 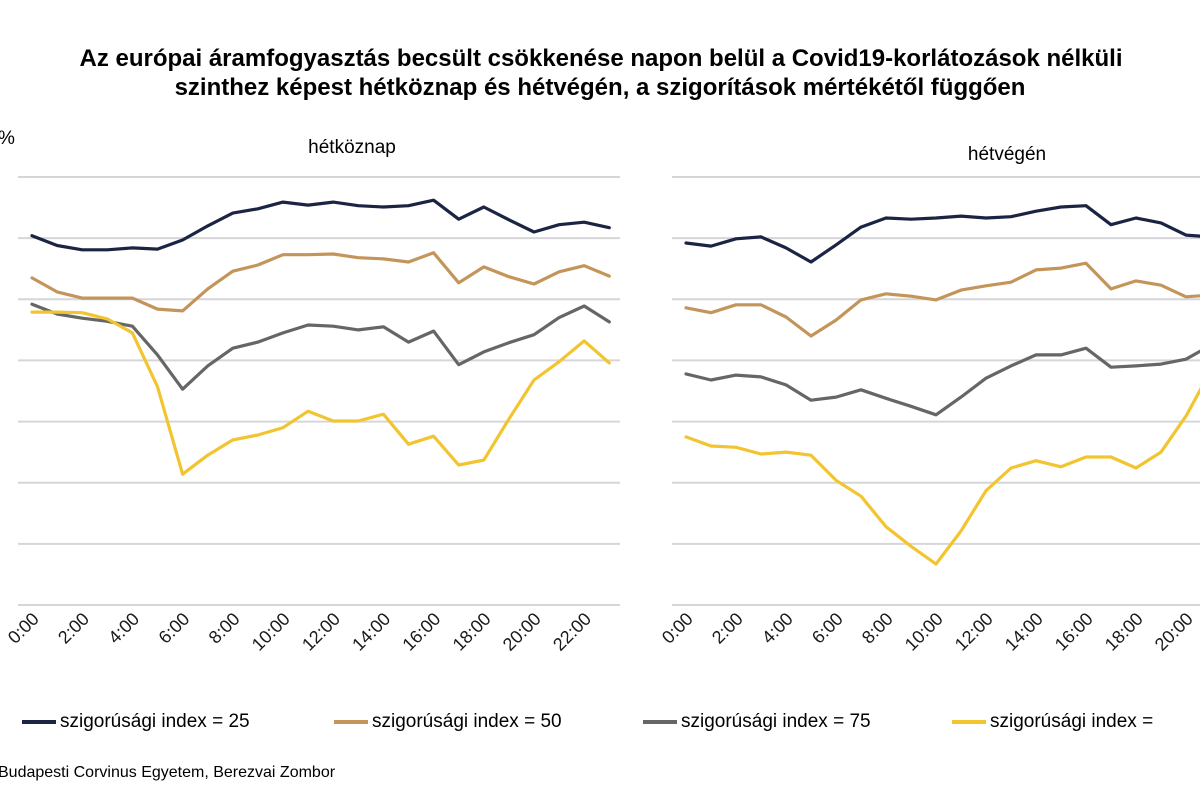 What do you see at coordinates (7, 139) in the screenshot?
I see `y-axis-unit-label: %` at bounding box center [7, 139].